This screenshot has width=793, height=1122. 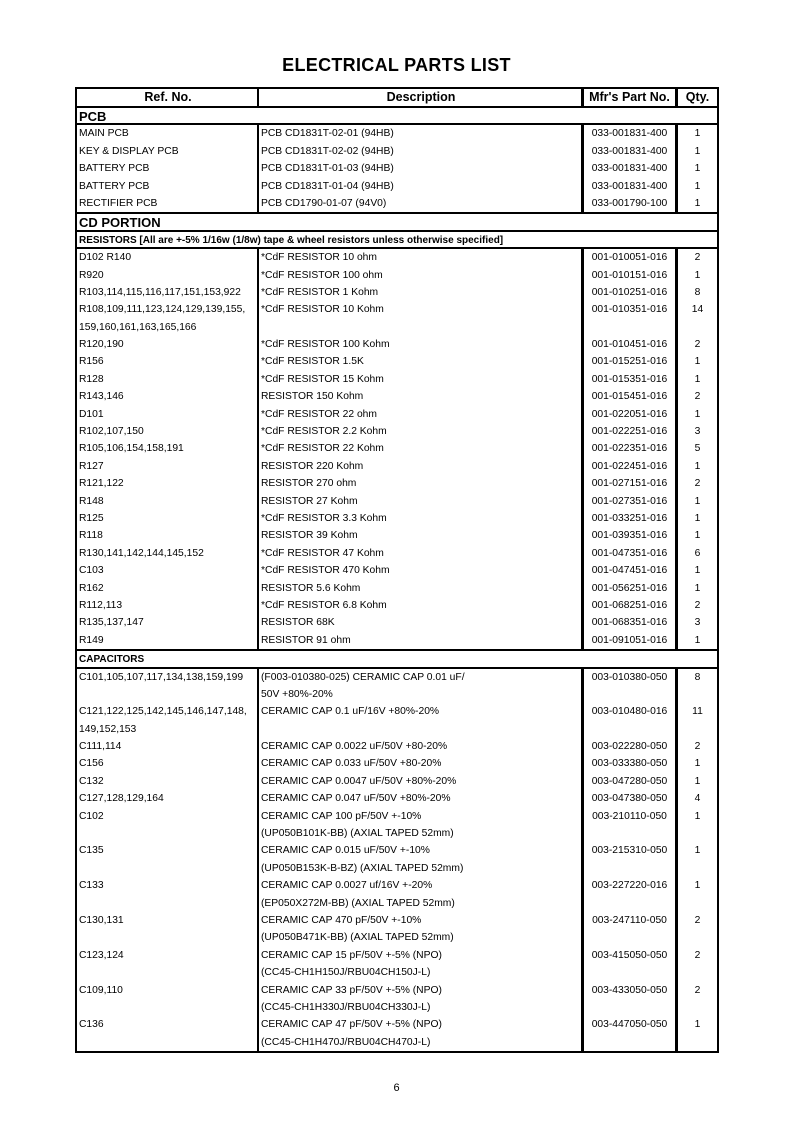 I want to click on qty: 3, so click(x=697, y=432).